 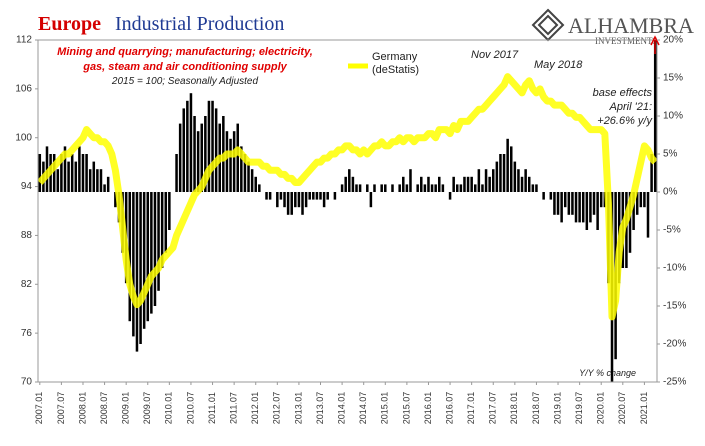 What do you see at coordinates (630, 107) in the screenshot?
I see `callout: April '21:` at bounding box center [630, 107].